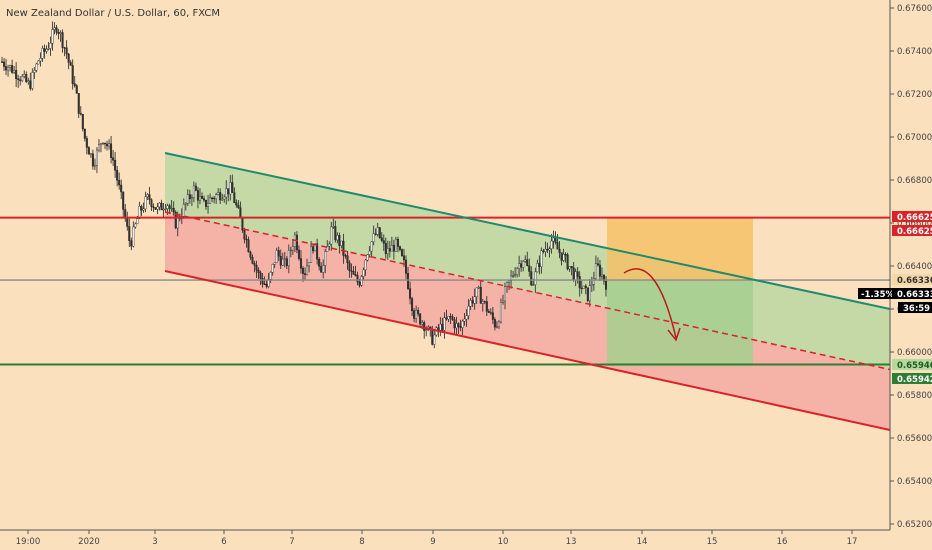  What do you see at coordinates (914, 366) in the screenshot?
I see `green-price-text: 0.65946` at bounding box center [914, 366].